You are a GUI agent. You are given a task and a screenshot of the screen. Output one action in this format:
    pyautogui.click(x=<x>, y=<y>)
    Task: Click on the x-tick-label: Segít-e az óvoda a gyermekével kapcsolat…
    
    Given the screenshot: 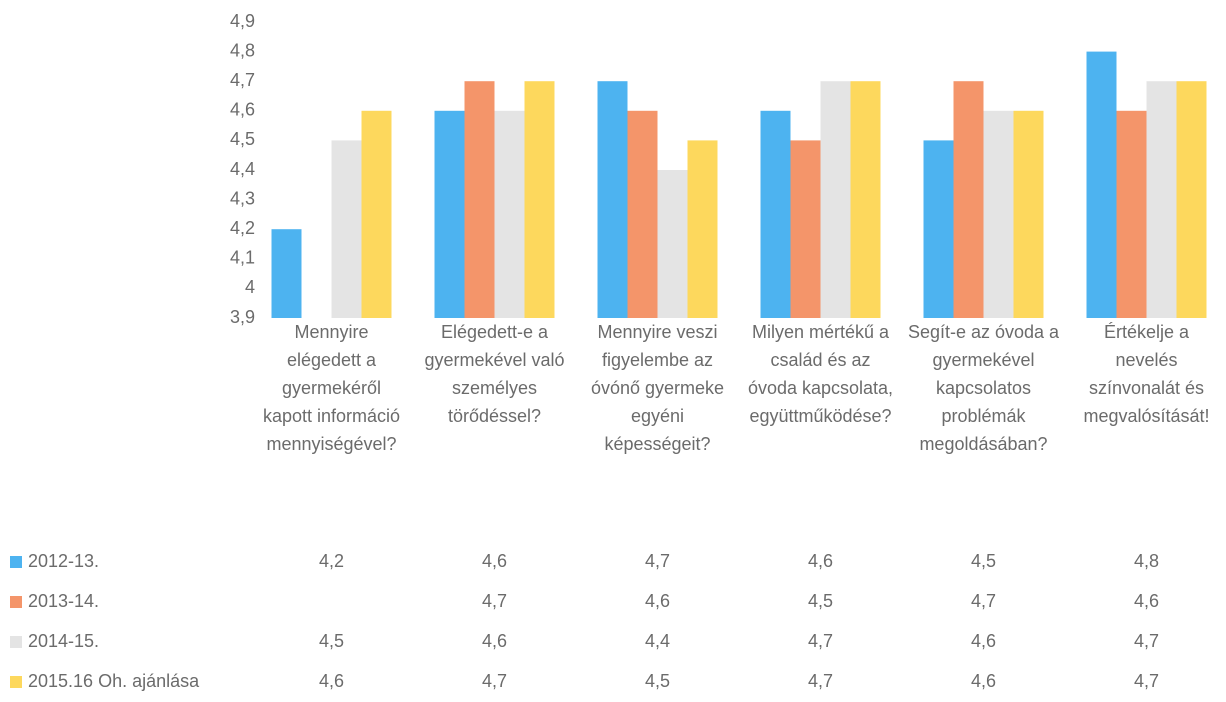 What is the action you would take?
    pyautogui.click(x=983, y=388)
    